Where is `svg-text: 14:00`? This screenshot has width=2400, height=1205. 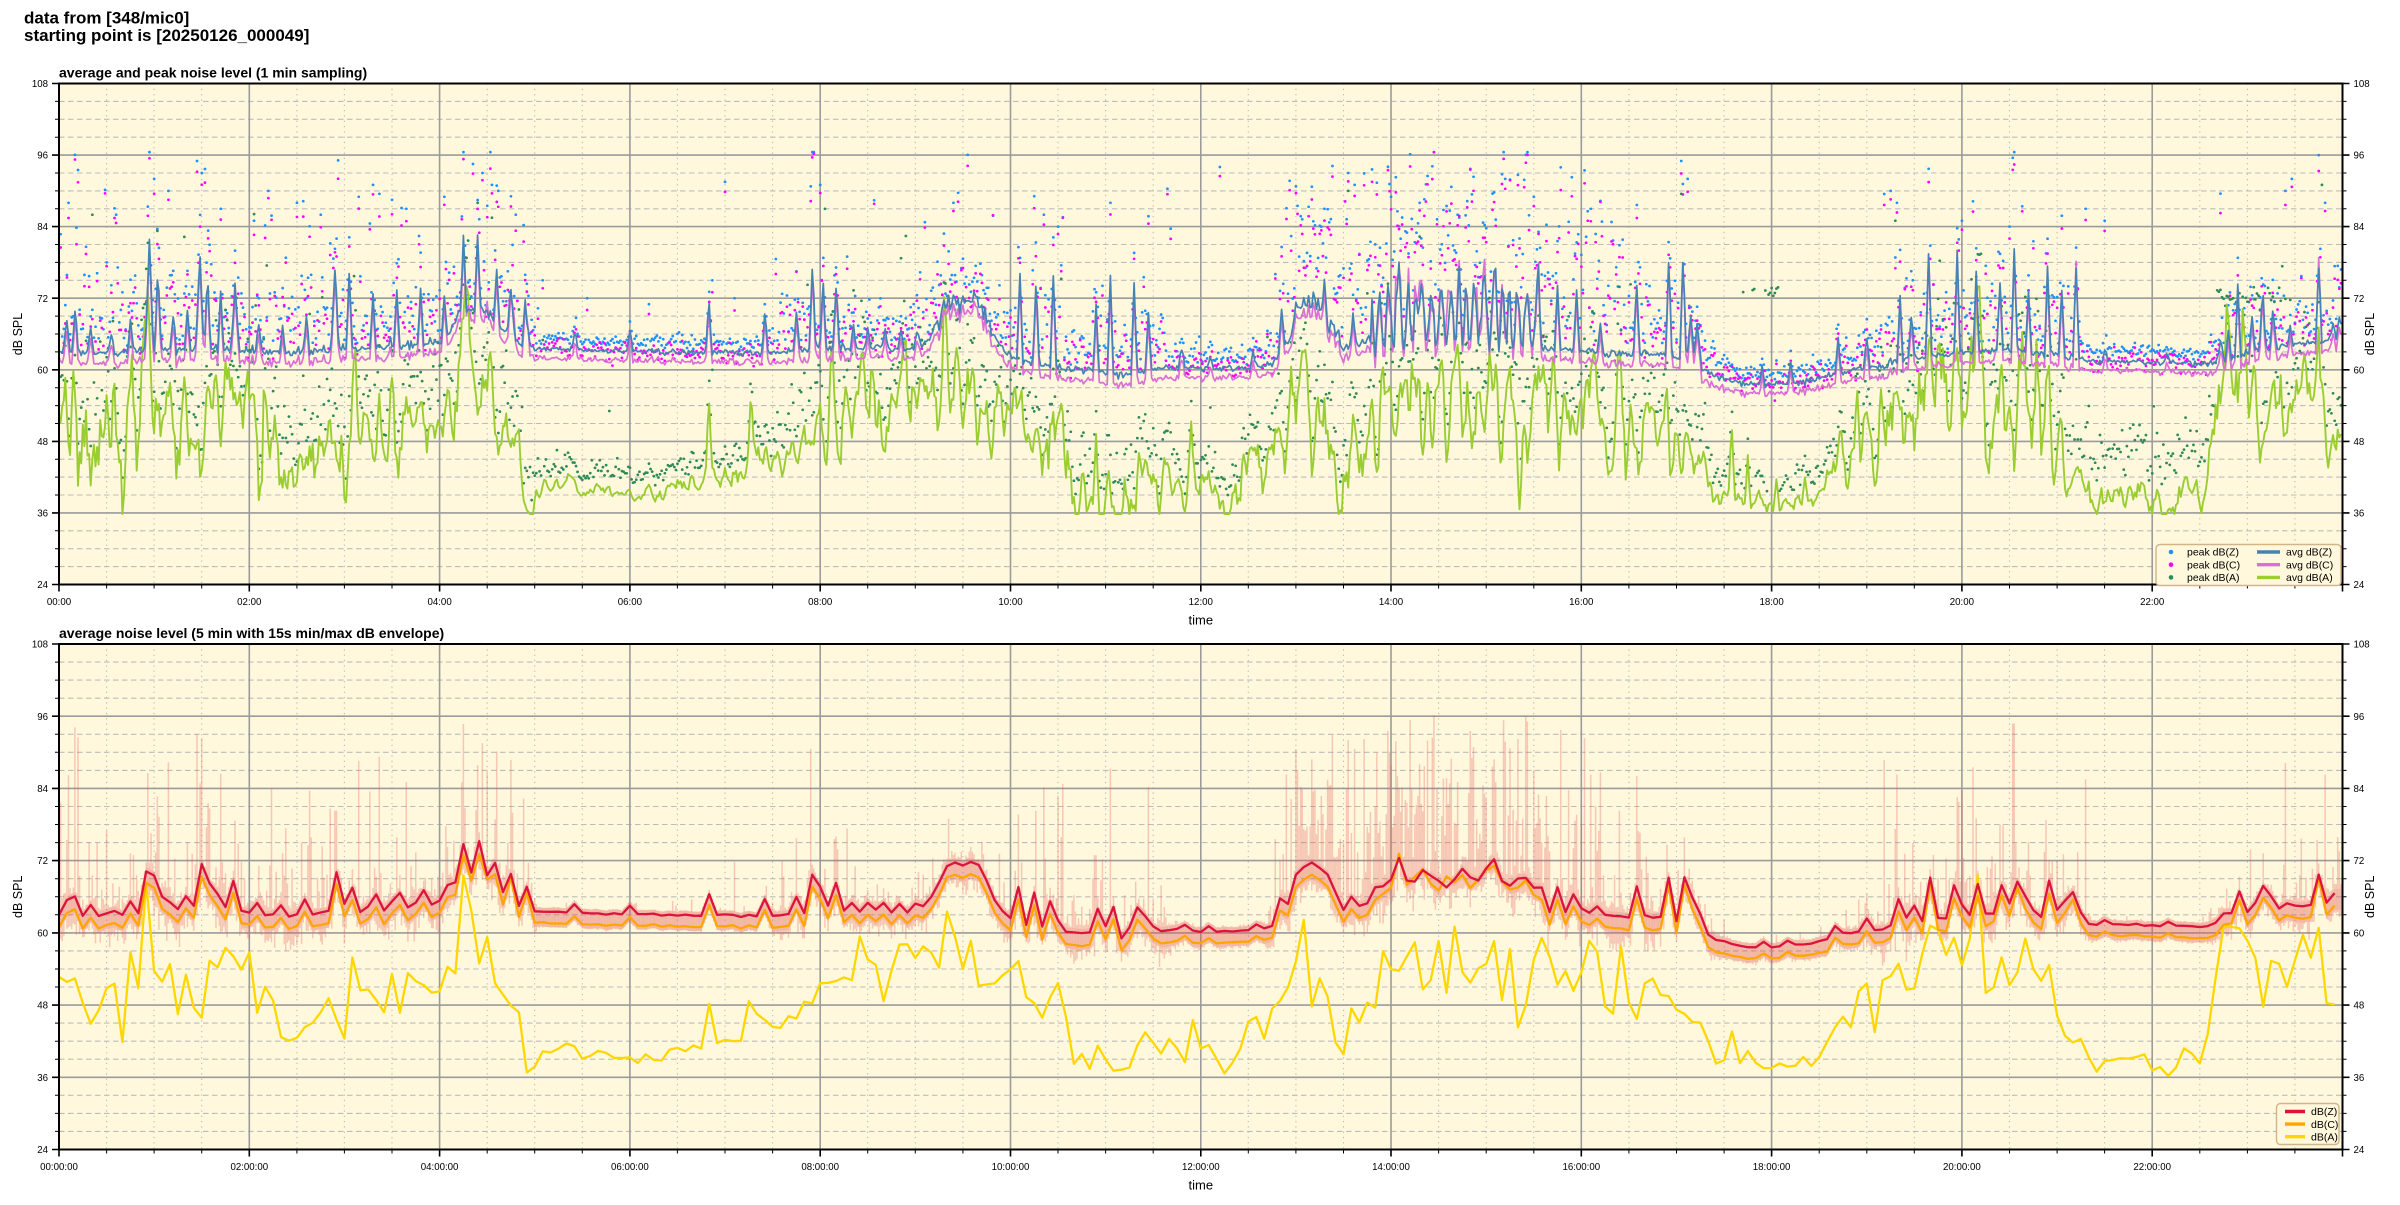 svg-text: 14:00 is located at coordinates (1391, 602).